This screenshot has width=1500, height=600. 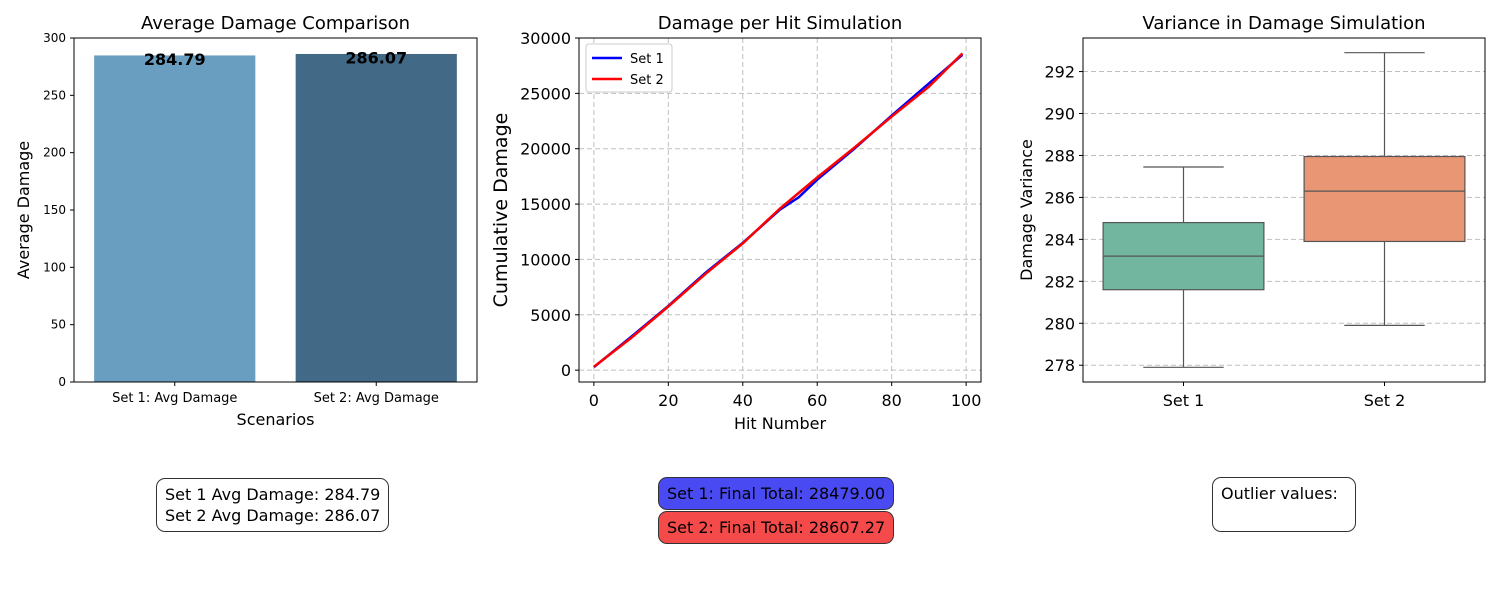 What do you see at coordinates (276, 419) in the screenshot?
I see `x-axis-label: Scenarios` at bounding box center [276, 419].